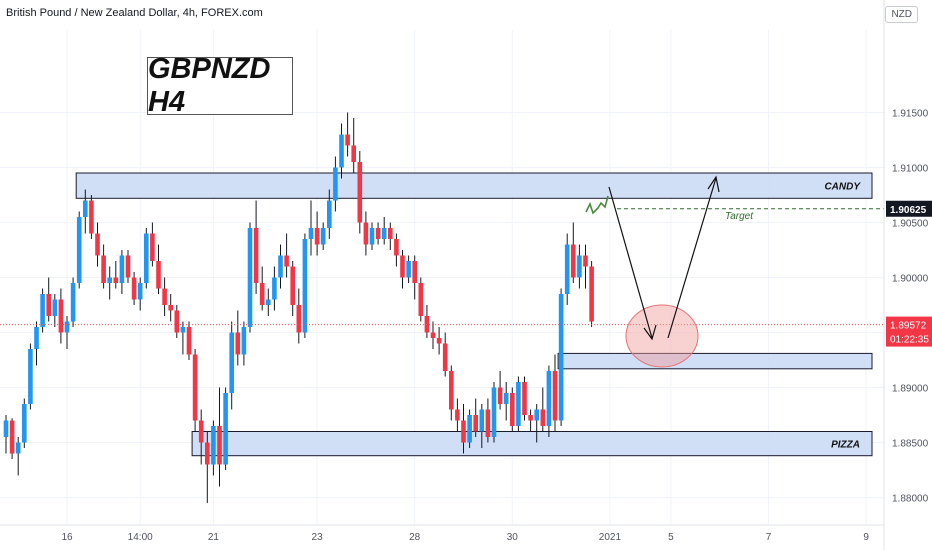  Describe the element at coordinates (909, 340) in the screenshot. I see `countdown-text: 01:22:35` at that location.